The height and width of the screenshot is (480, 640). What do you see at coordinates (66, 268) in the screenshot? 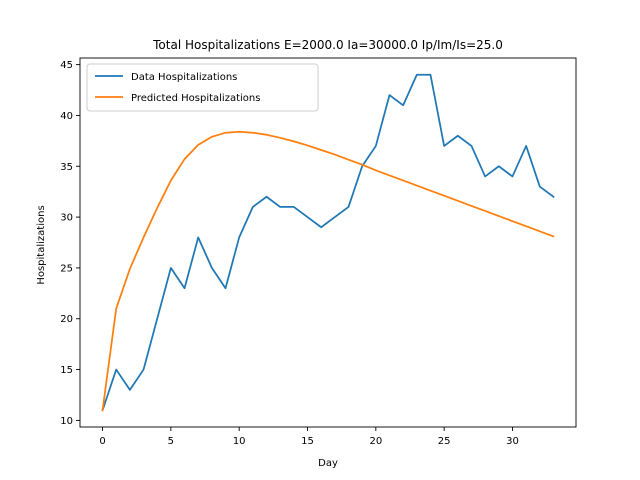
I see `y-tick-label: 25` at bounding box center [66, 268].